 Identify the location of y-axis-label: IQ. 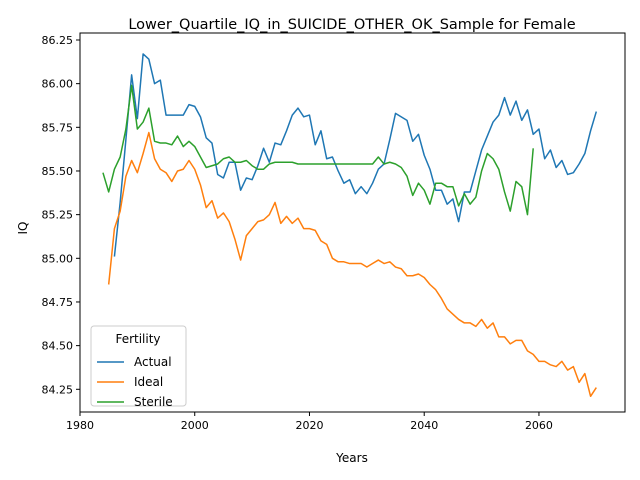
(23, 228).